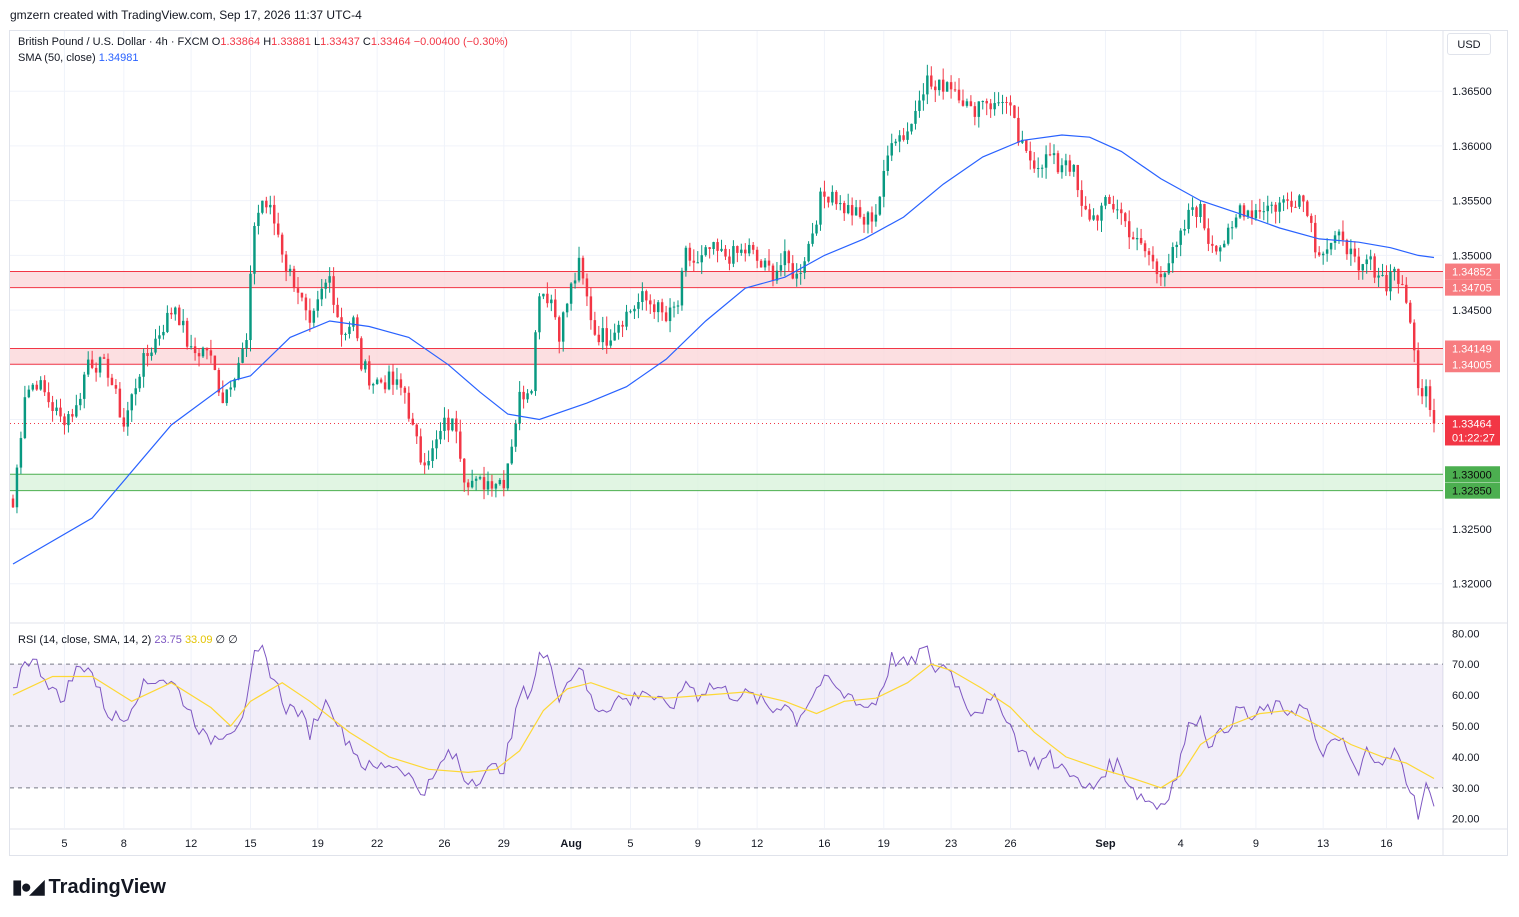 The width and height of the screenshot is (1519, 917). What do you see at coordinates (1472, 256) in the screenshot?
I see `price-tick-label: 1.35000` at bounding box center [1472, 256].